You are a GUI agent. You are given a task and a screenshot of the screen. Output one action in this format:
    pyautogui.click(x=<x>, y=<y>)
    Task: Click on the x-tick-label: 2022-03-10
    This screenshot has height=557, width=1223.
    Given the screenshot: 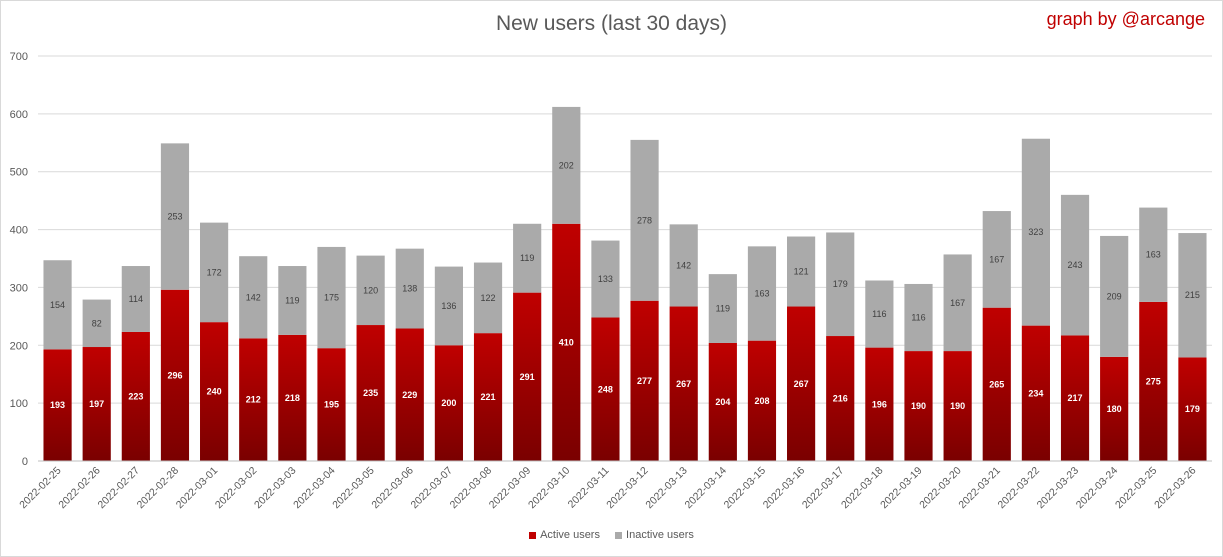 What is the action you would take?
    pyautogui.click(x=549, y=488)
    